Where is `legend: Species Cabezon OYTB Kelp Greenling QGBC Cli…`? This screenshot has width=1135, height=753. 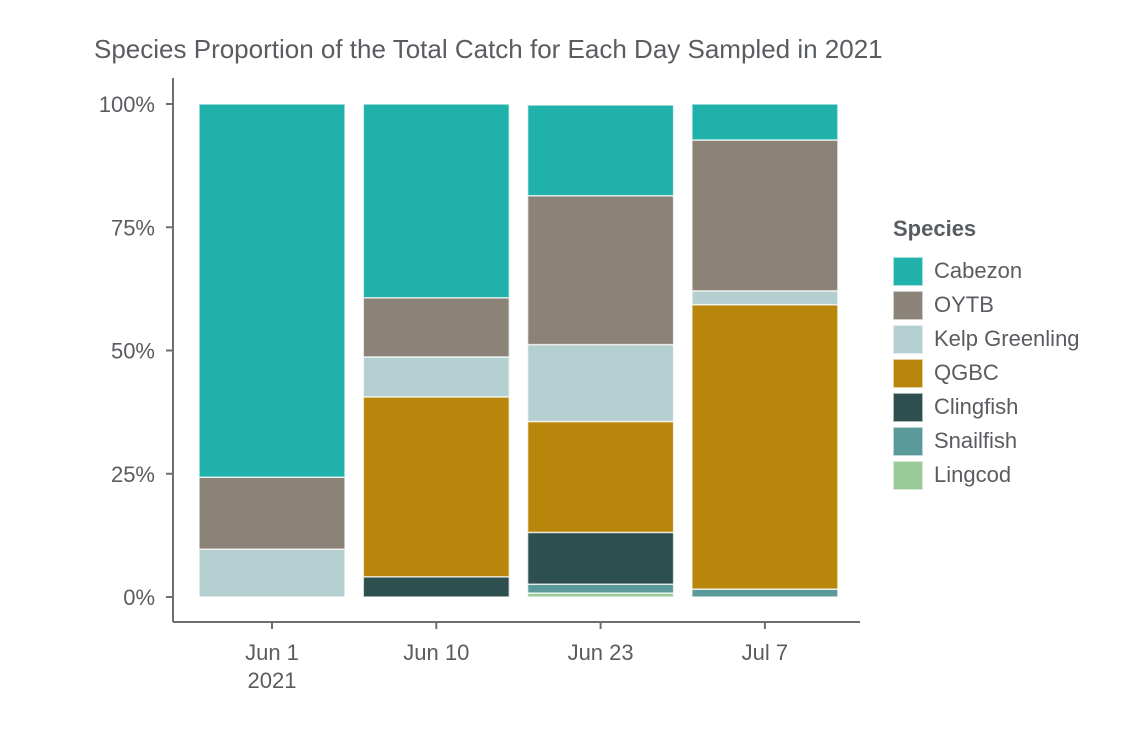
legend: Species Cabezon OYTB Kelp Greenling QGBC Cli… is located at coordinates (986, 354).